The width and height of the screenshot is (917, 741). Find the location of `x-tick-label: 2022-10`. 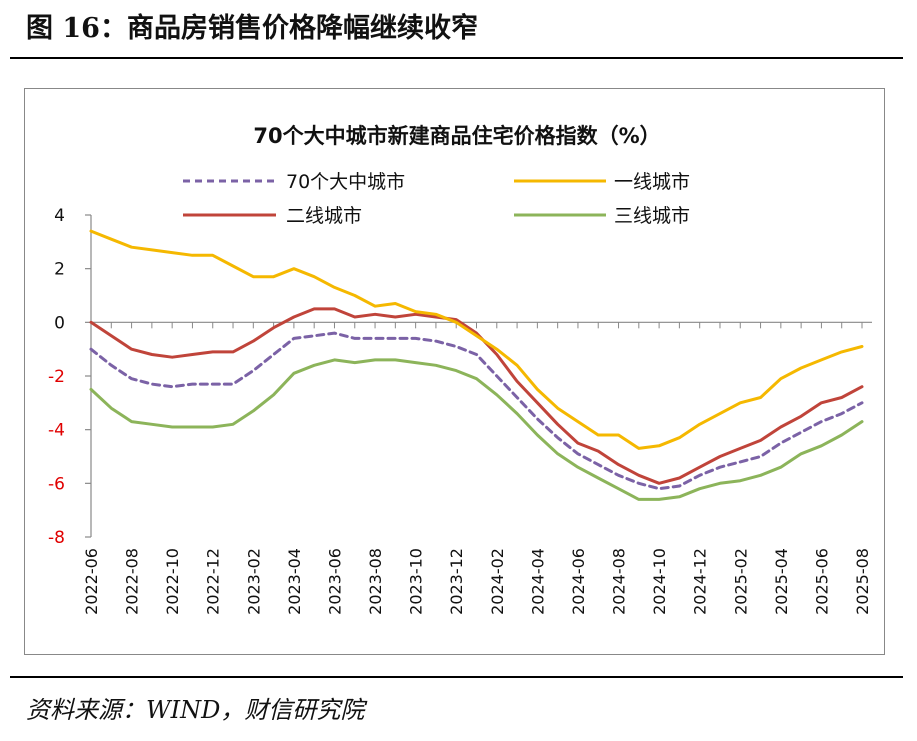

x-tick-label: 2022-10 is located at coordinates (172, 581).